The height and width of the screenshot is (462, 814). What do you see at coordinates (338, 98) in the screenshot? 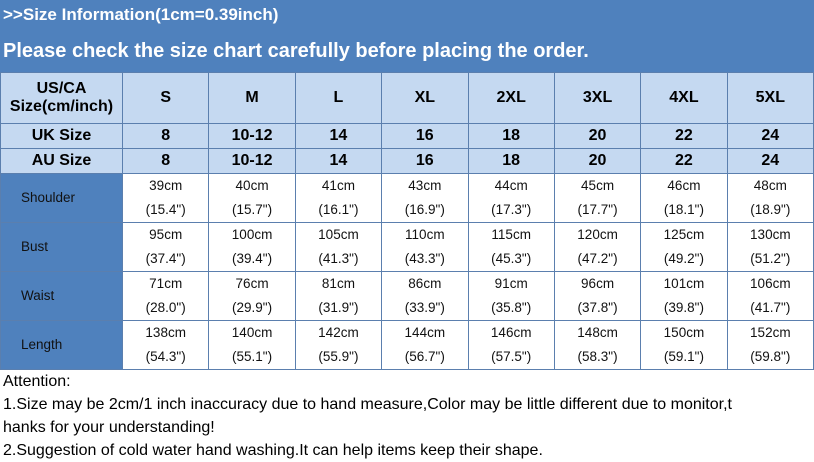
I see `size-header-cell: L` at bounding box center [338, 98].